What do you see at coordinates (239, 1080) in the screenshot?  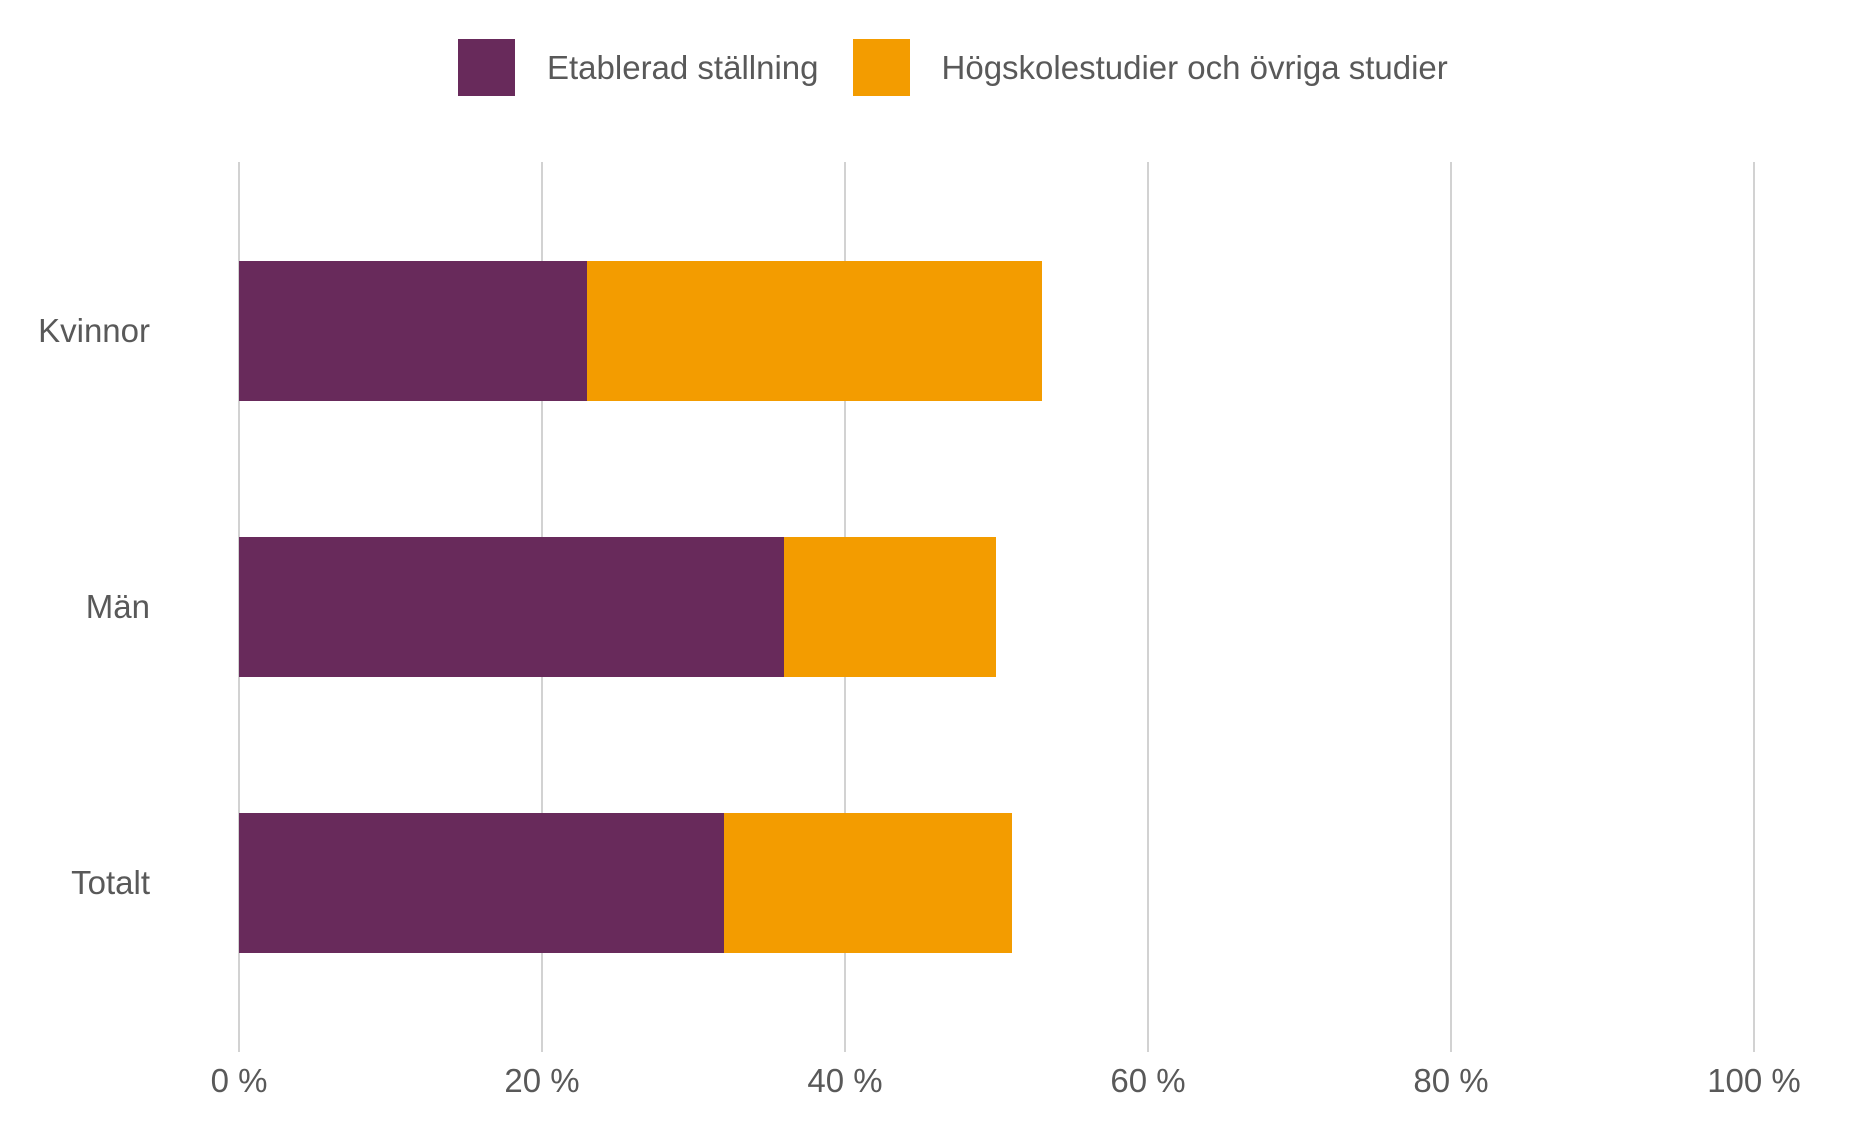 I see `x-tick-label-0: 0 %` at bounding box center [239, 1080].